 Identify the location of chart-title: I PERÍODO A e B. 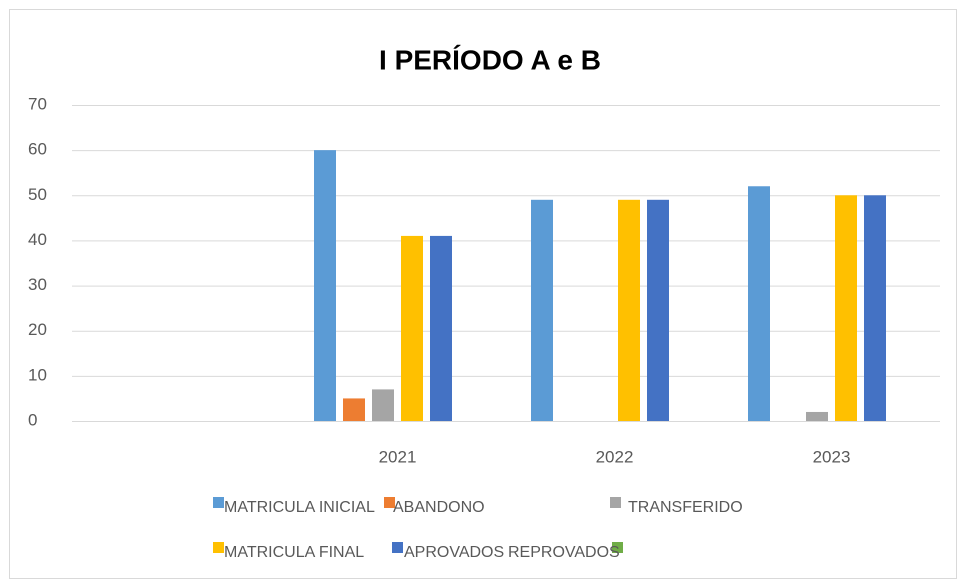
(490, 59).